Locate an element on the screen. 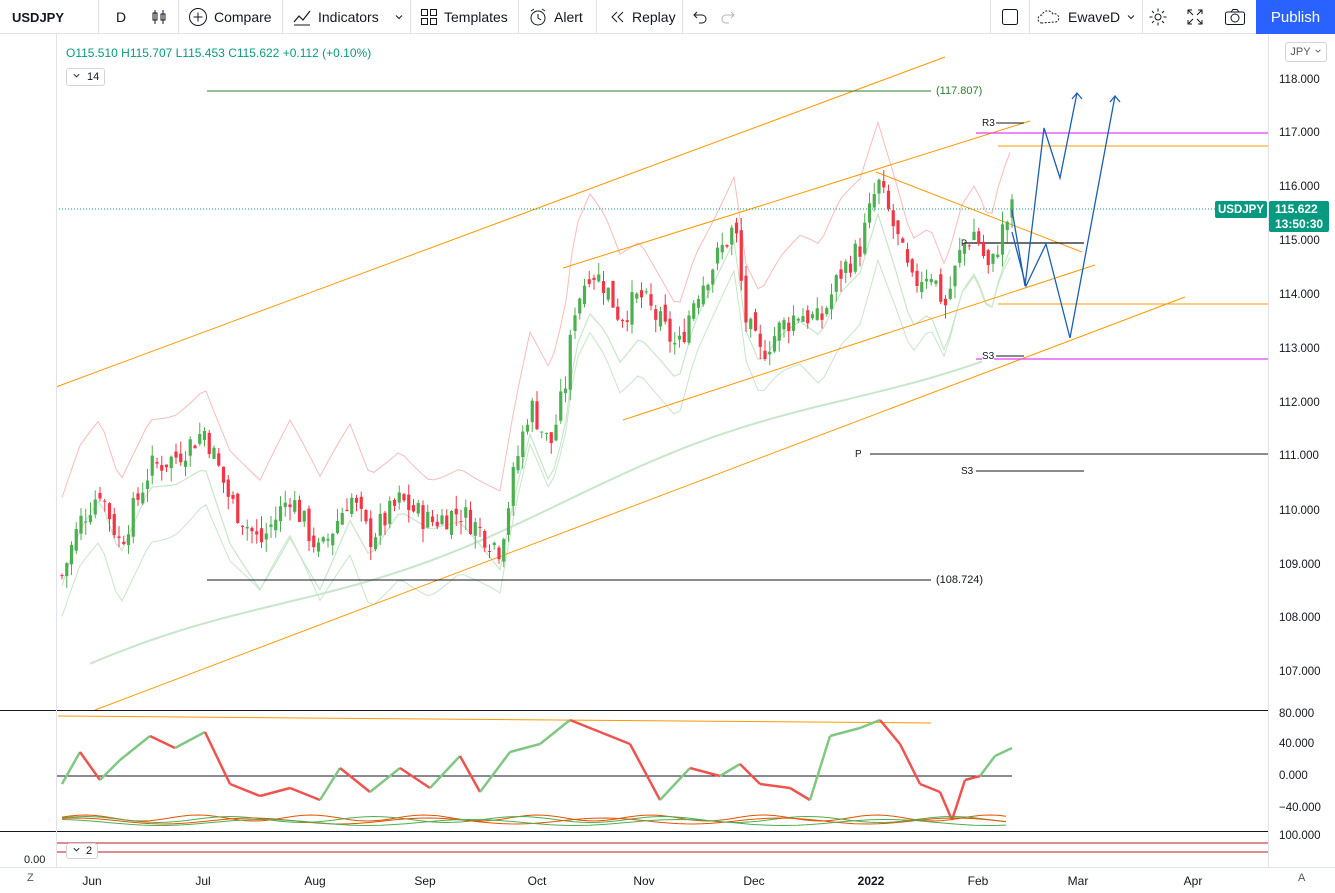  redo-icon is located at coordinates (728, 17).